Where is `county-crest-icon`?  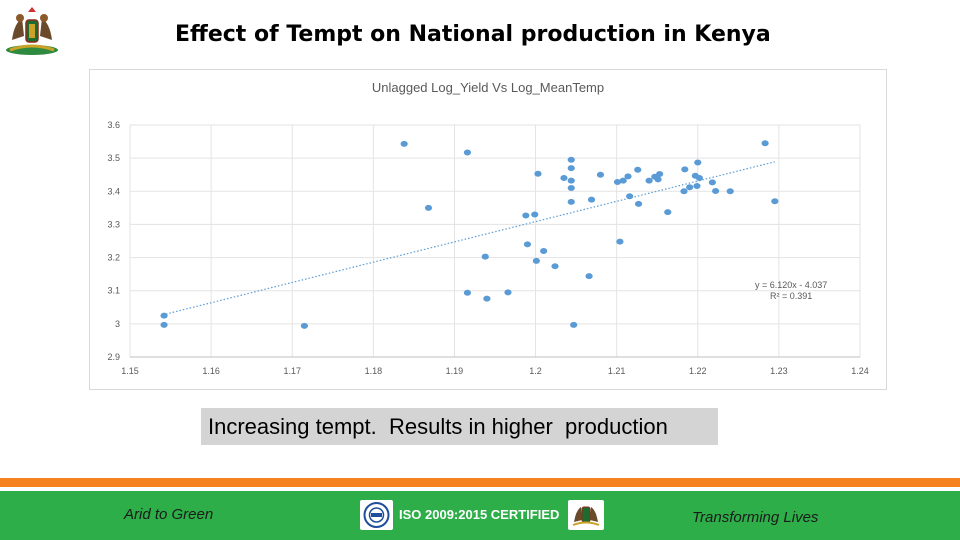
county-crest-icon is located at coordinates (586, 515).